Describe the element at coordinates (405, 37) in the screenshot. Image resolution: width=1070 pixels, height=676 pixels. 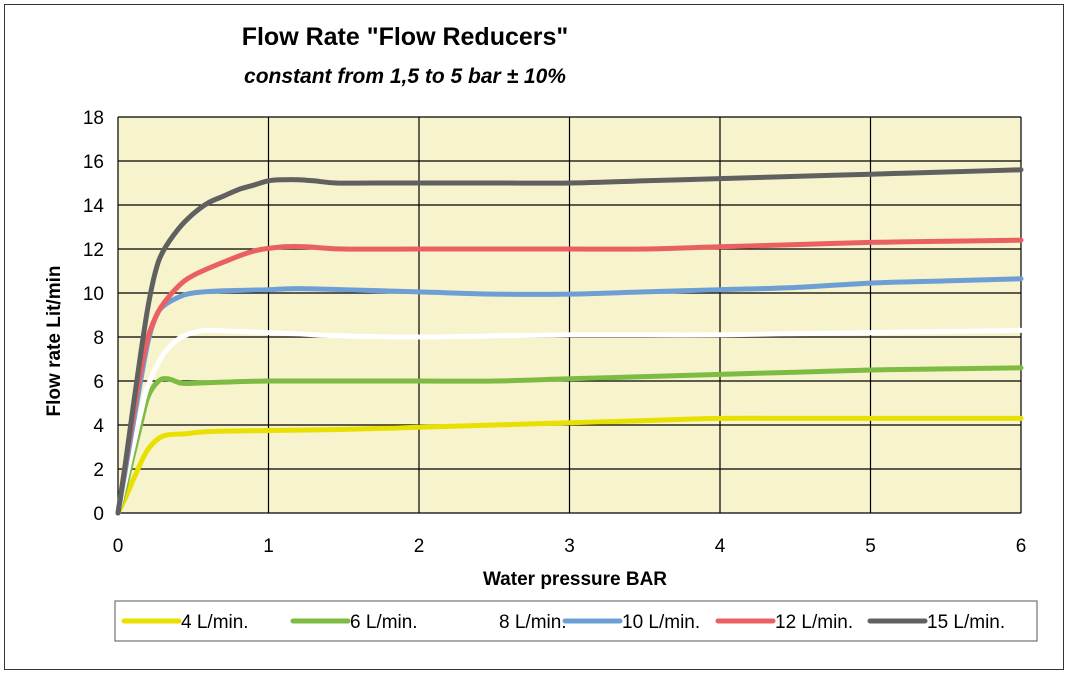
I see `chart-title: Flow Rate "Flow Reducers"` at that location.